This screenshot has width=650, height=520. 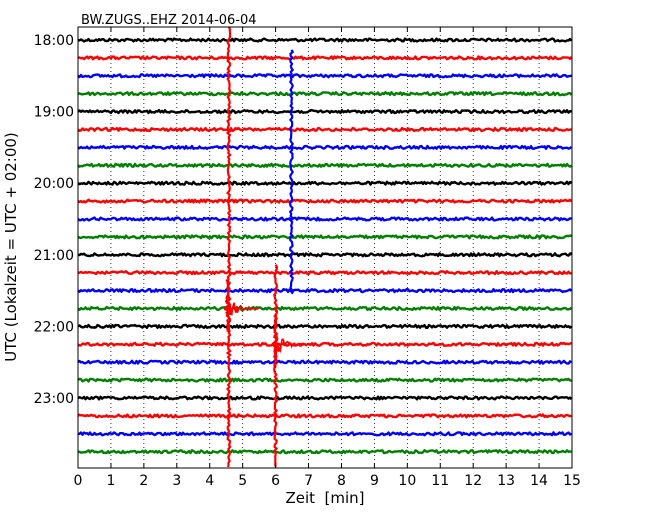 I want to click on x-tick-label-10: 10, so click(x=407, y=481).